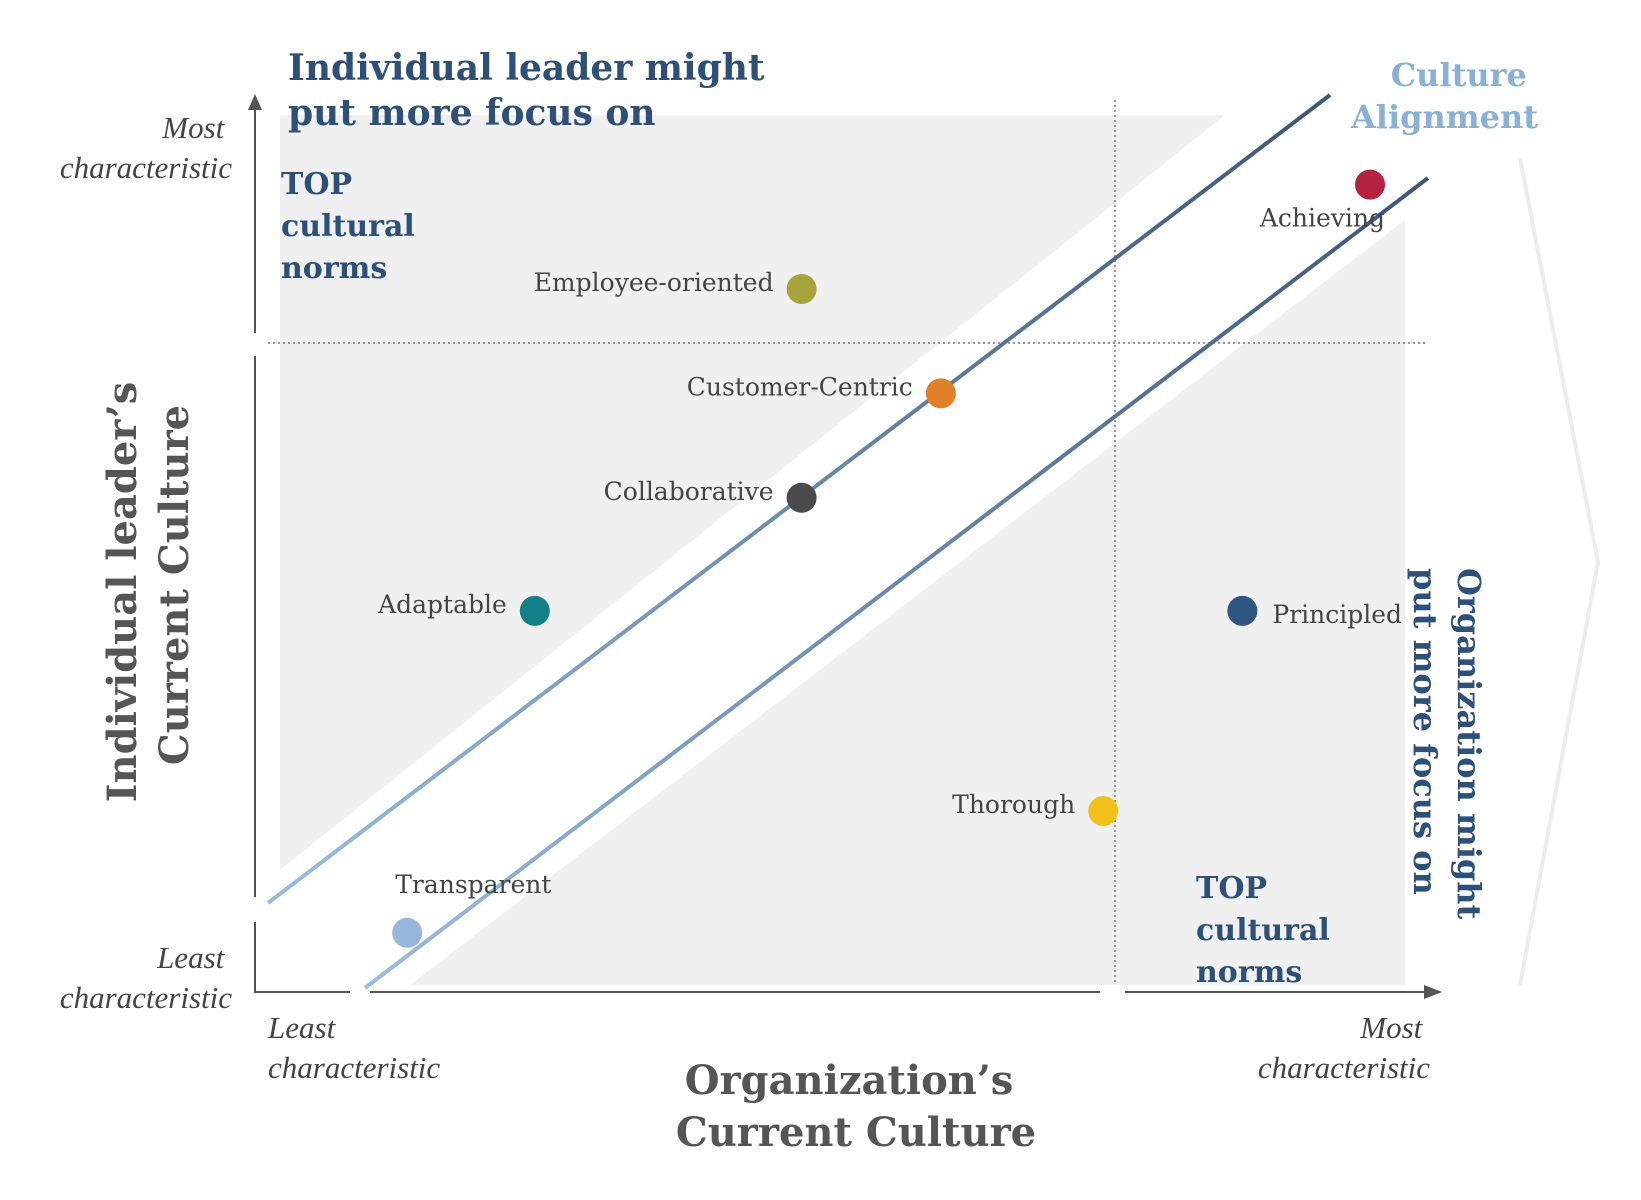 The width and height of the screenshot is (1641, 1200). Describe the element at coordinates (353, 1047) in the screenshot. I see `x-axis-low-label: Least characteristic` at that location.